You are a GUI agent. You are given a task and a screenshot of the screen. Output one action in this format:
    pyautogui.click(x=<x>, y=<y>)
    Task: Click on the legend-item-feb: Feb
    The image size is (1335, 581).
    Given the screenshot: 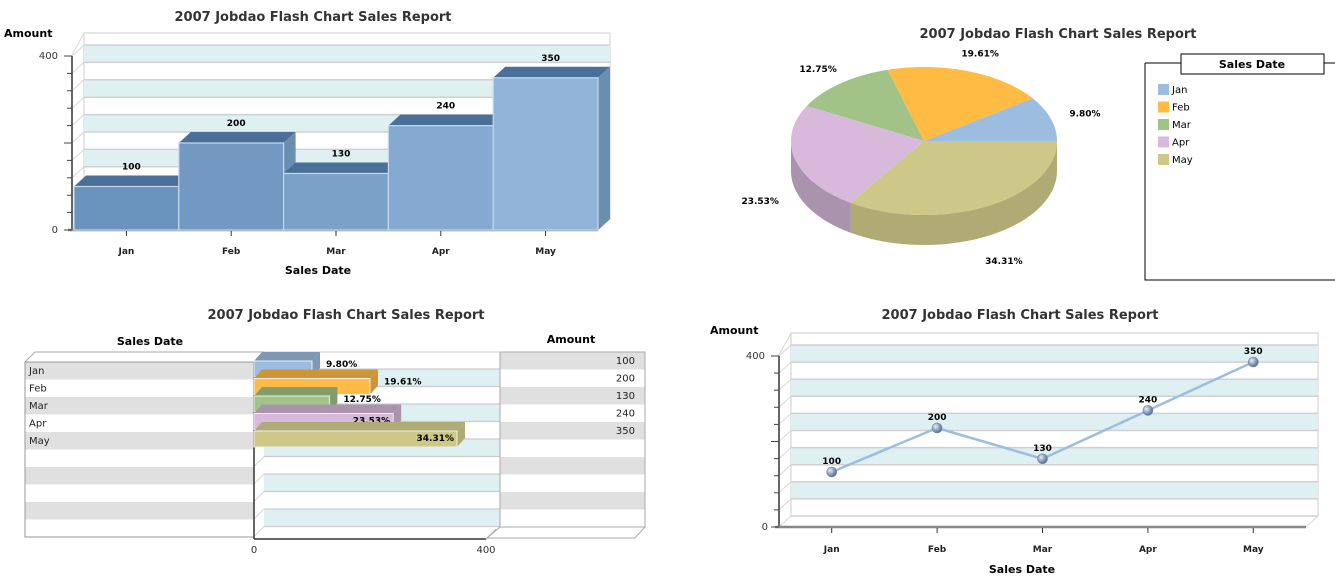 What is the action you would take?
    pyautogui.click(x=1174, y=107)
    